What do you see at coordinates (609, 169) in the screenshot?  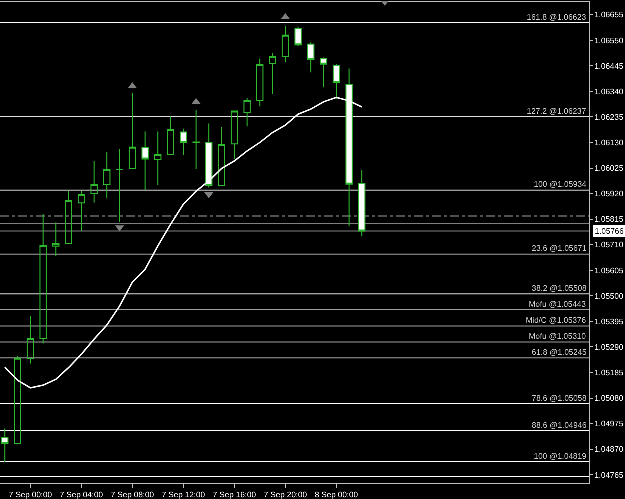 I see `y-tick-label: 1.06025` at bounding box center [609, 169].